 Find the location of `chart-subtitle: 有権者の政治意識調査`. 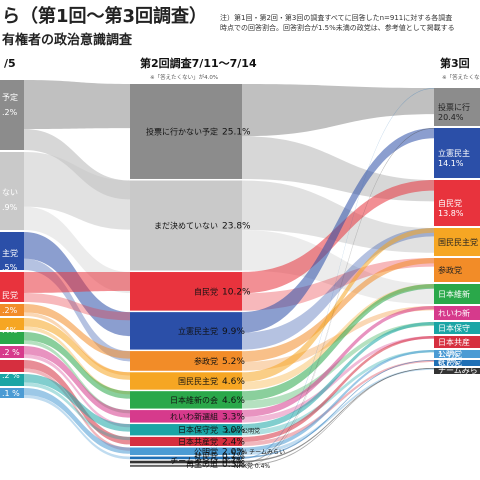

chart-subtitle: 有権者の政治意識調査 is located at coordinates (67, 40).